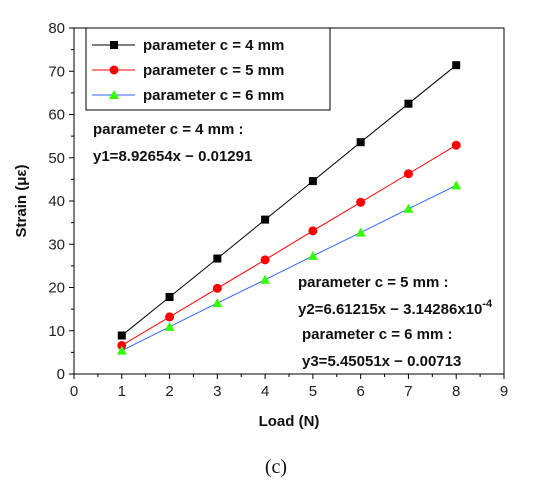 The height and width of the screenshot is (493, 550). Describe the element at coordinates (114, 94) in the screenshot. I see `legend-marker-c6` at that location.